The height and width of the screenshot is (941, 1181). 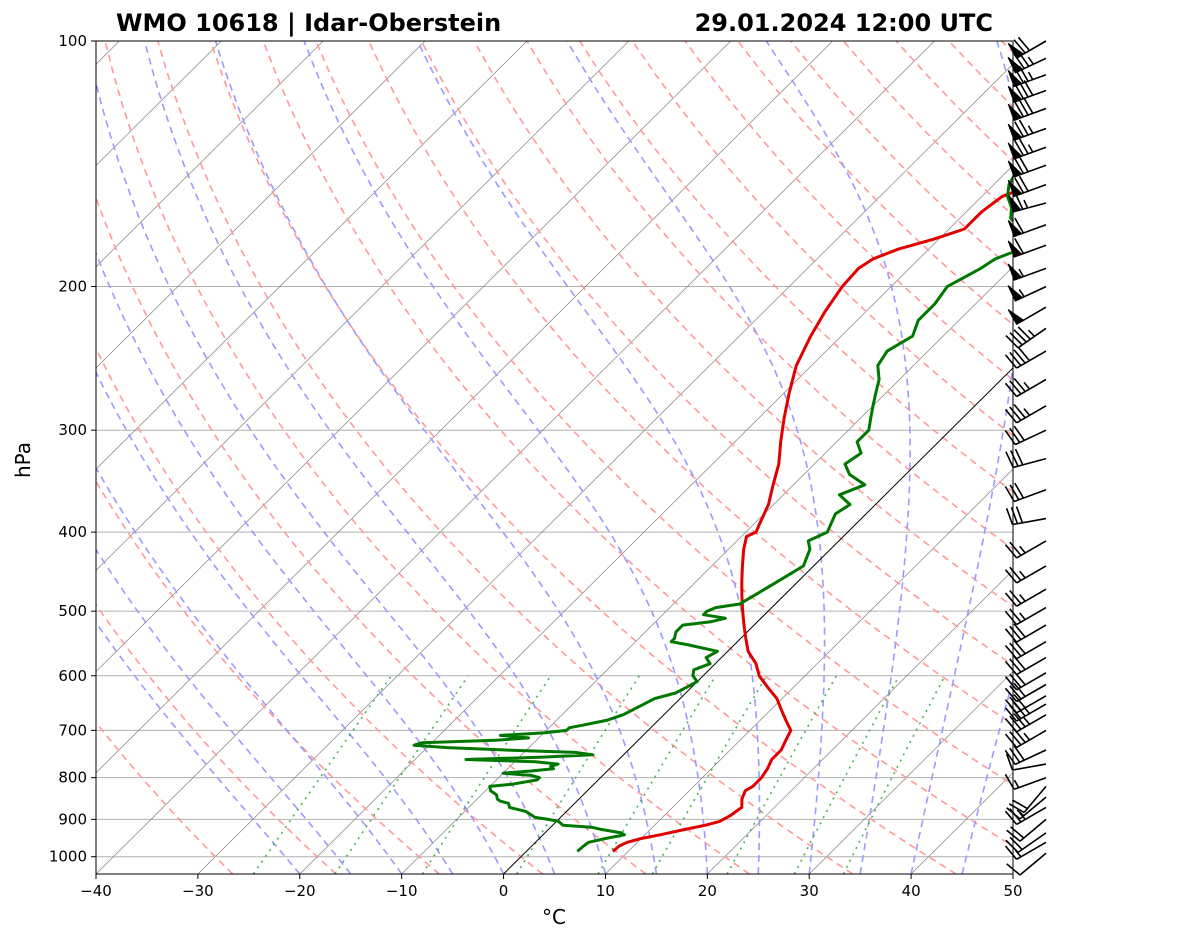 What do you see at coordinates (308, 23) in the screenshot?
I see `chart-title-station: WMO 10618 | Idar-Oberstein` at bounding box center [308, 23].